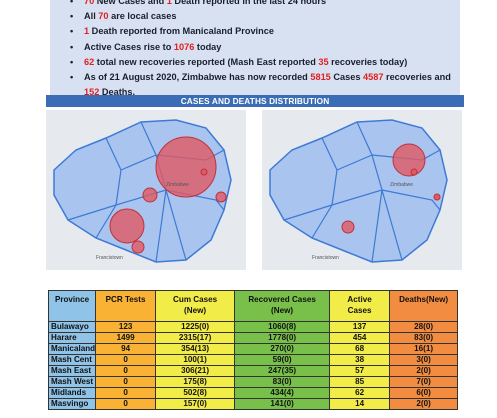  What do you see at coordinates (282, 371) in the screenshot?
I see `table-cell: 247(35)` at bounding box center [282, 371].